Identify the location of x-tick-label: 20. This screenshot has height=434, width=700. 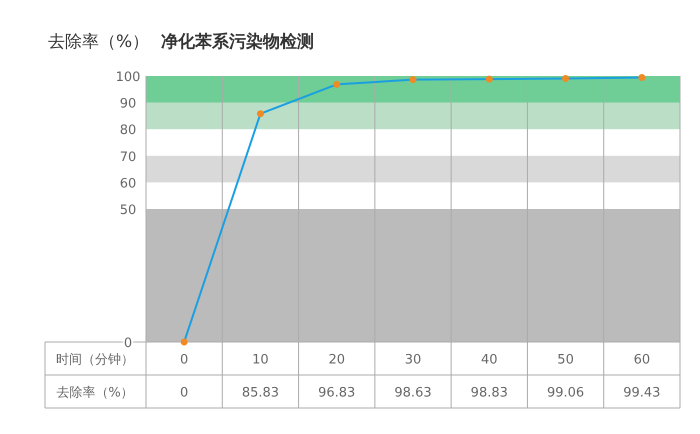
(336, 360).